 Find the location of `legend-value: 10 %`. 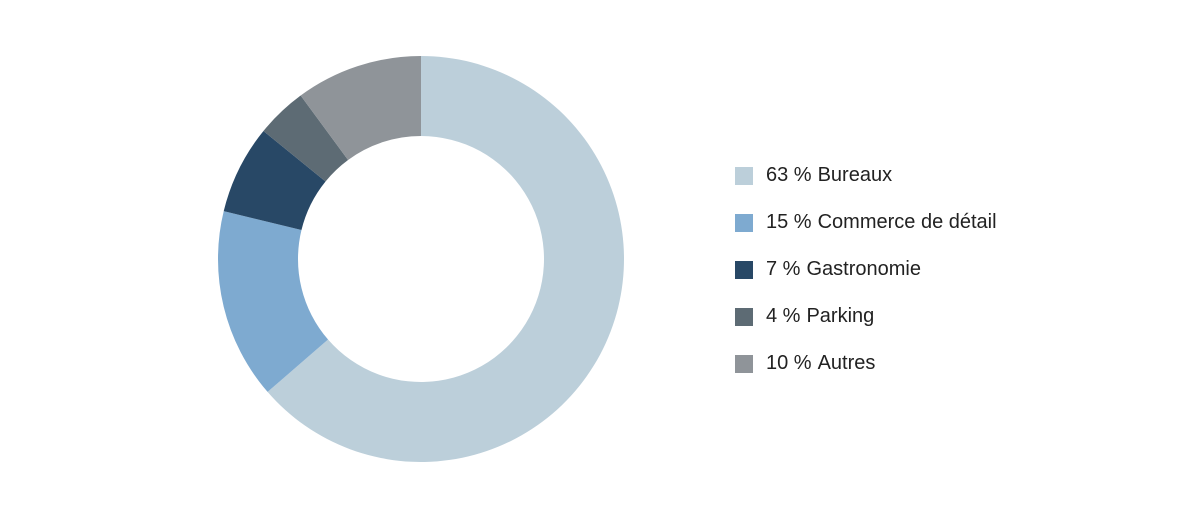

legend-value: 10 % is located at coordinates (789, 363).